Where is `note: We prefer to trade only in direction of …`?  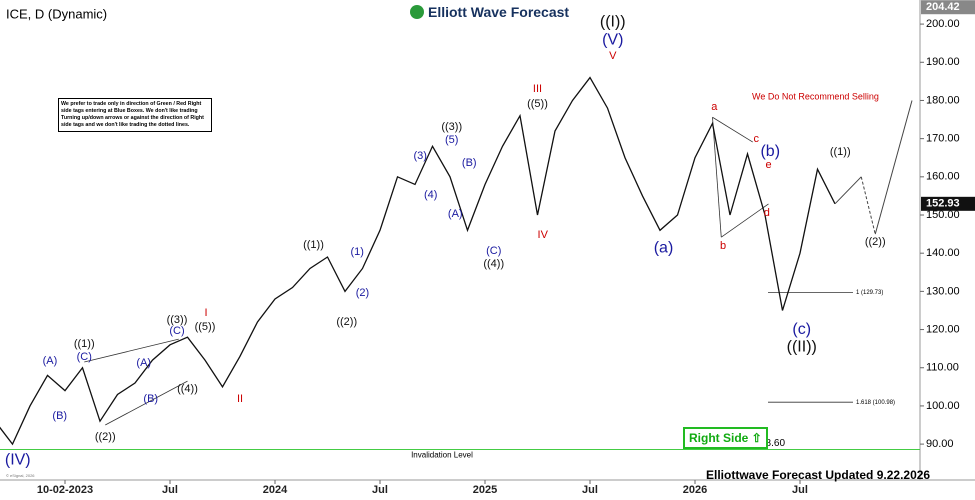 note: We prefer to trade only in direction of … is located at coordinates (135, 115).